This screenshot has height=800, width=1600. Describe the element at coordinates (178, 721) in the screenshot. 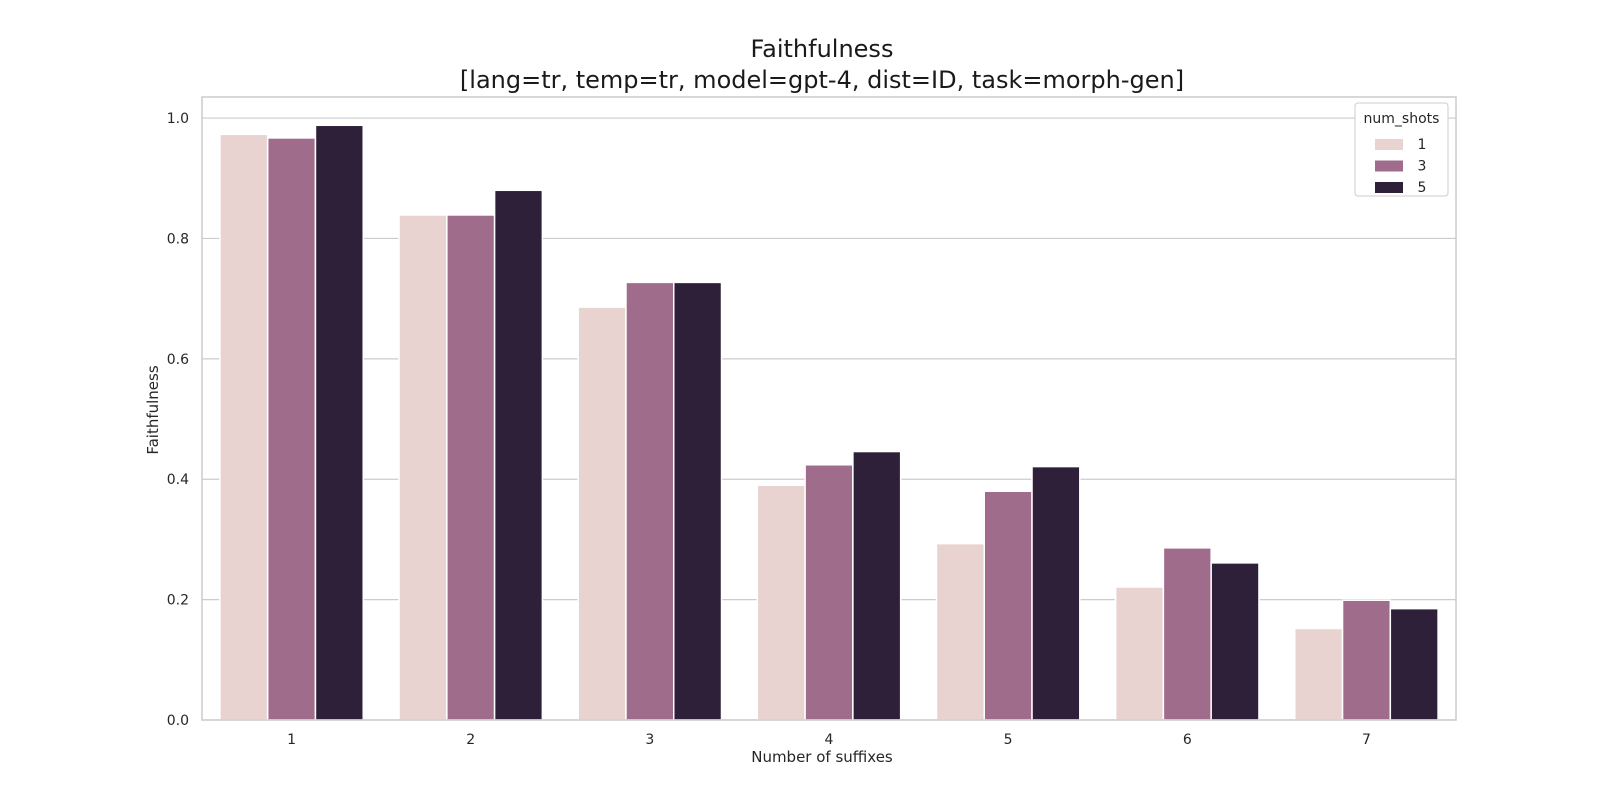

I see `y-tick-label: 0.0` at that location.